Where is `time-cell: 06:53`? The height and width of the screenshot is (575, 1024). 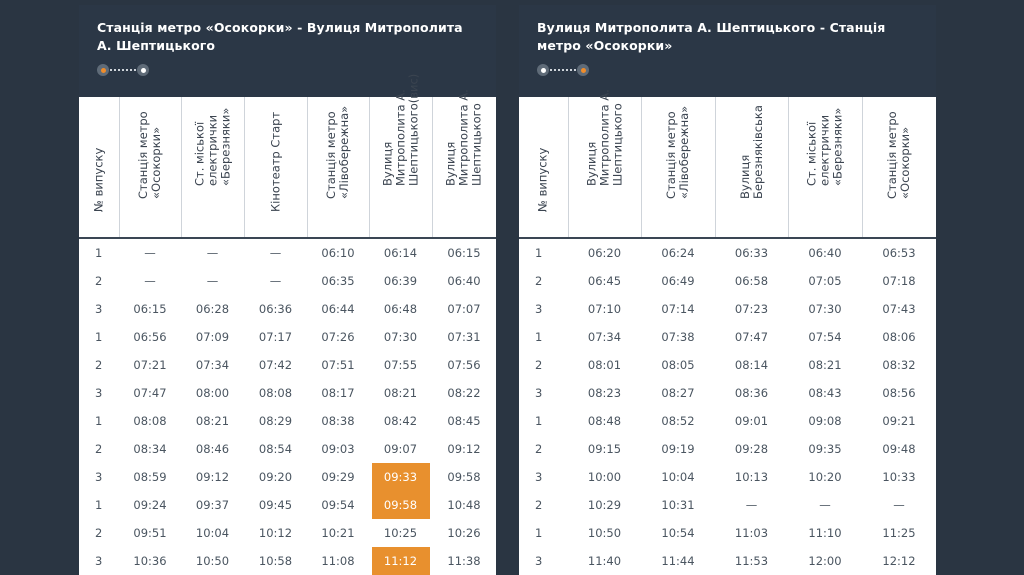 time-cell: 06:53 is located at coordinates (899, 252).